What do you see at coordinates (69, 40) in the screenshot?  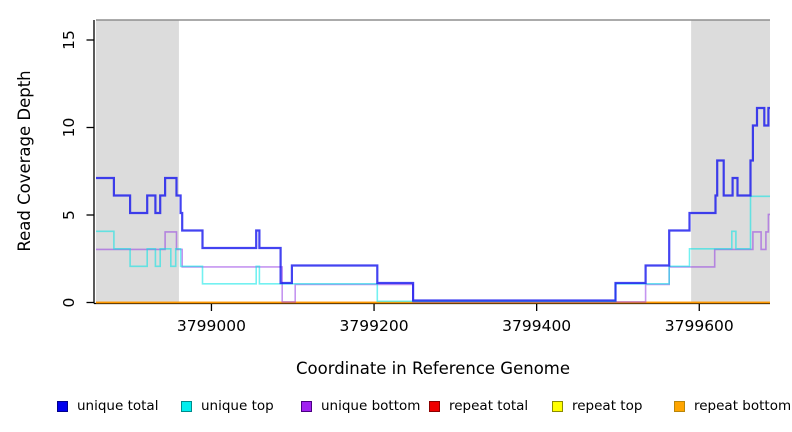 I see `y-tick-label: 15` at bounding box center [69, 40].